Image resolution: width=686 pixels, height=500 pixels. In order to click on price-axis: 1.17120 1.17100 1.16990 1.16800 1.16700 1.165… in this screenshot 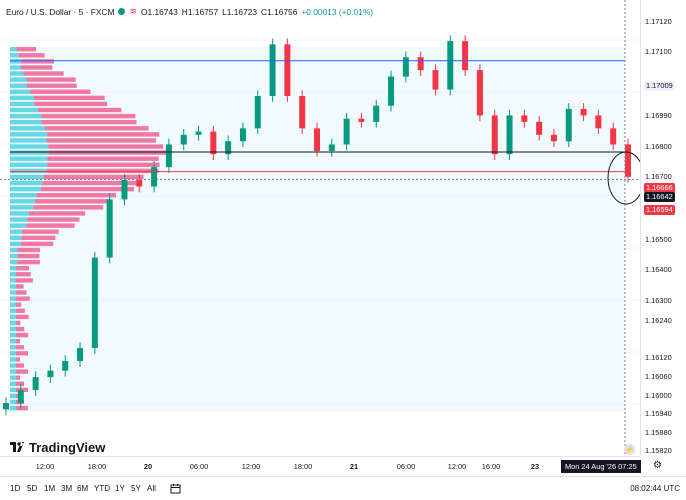, I will do `click(663, 228)`.